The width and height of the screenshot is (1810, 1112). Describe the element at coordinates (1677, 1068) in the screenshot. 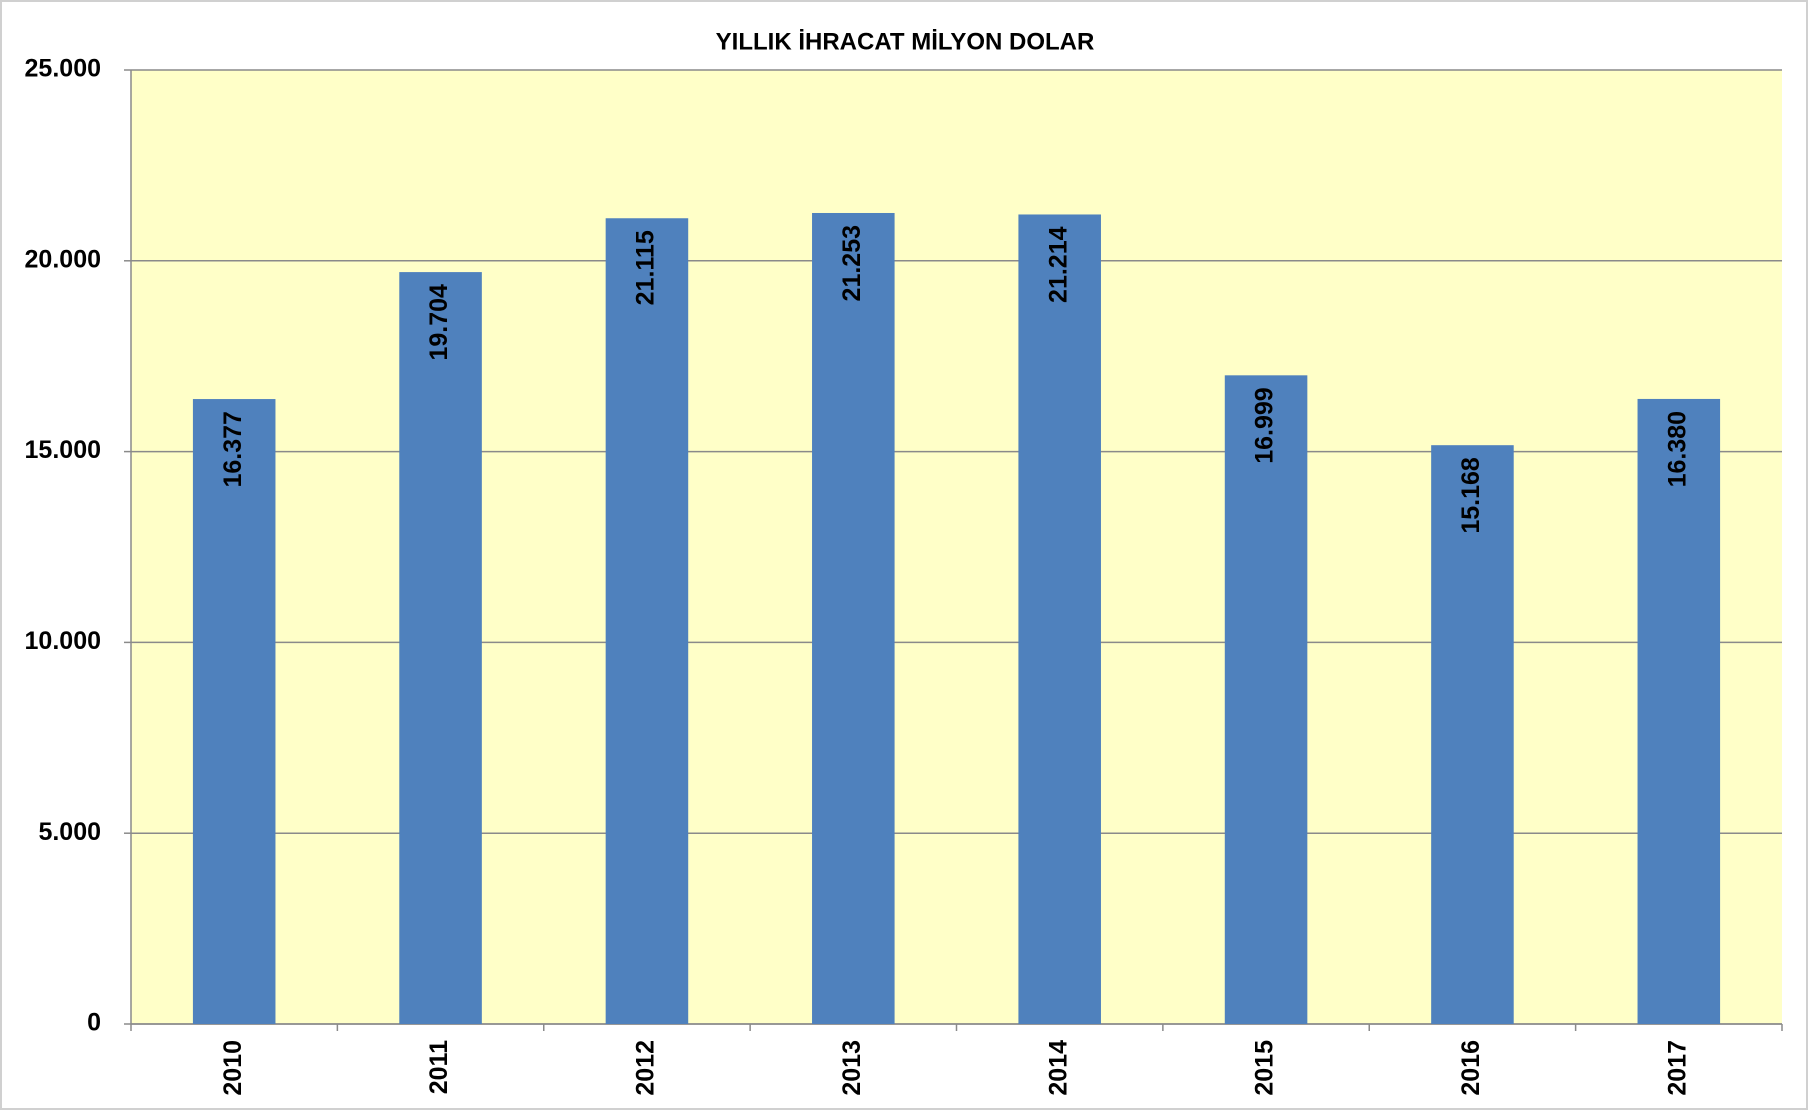

I see `x-tick-label: 2017` at that location.